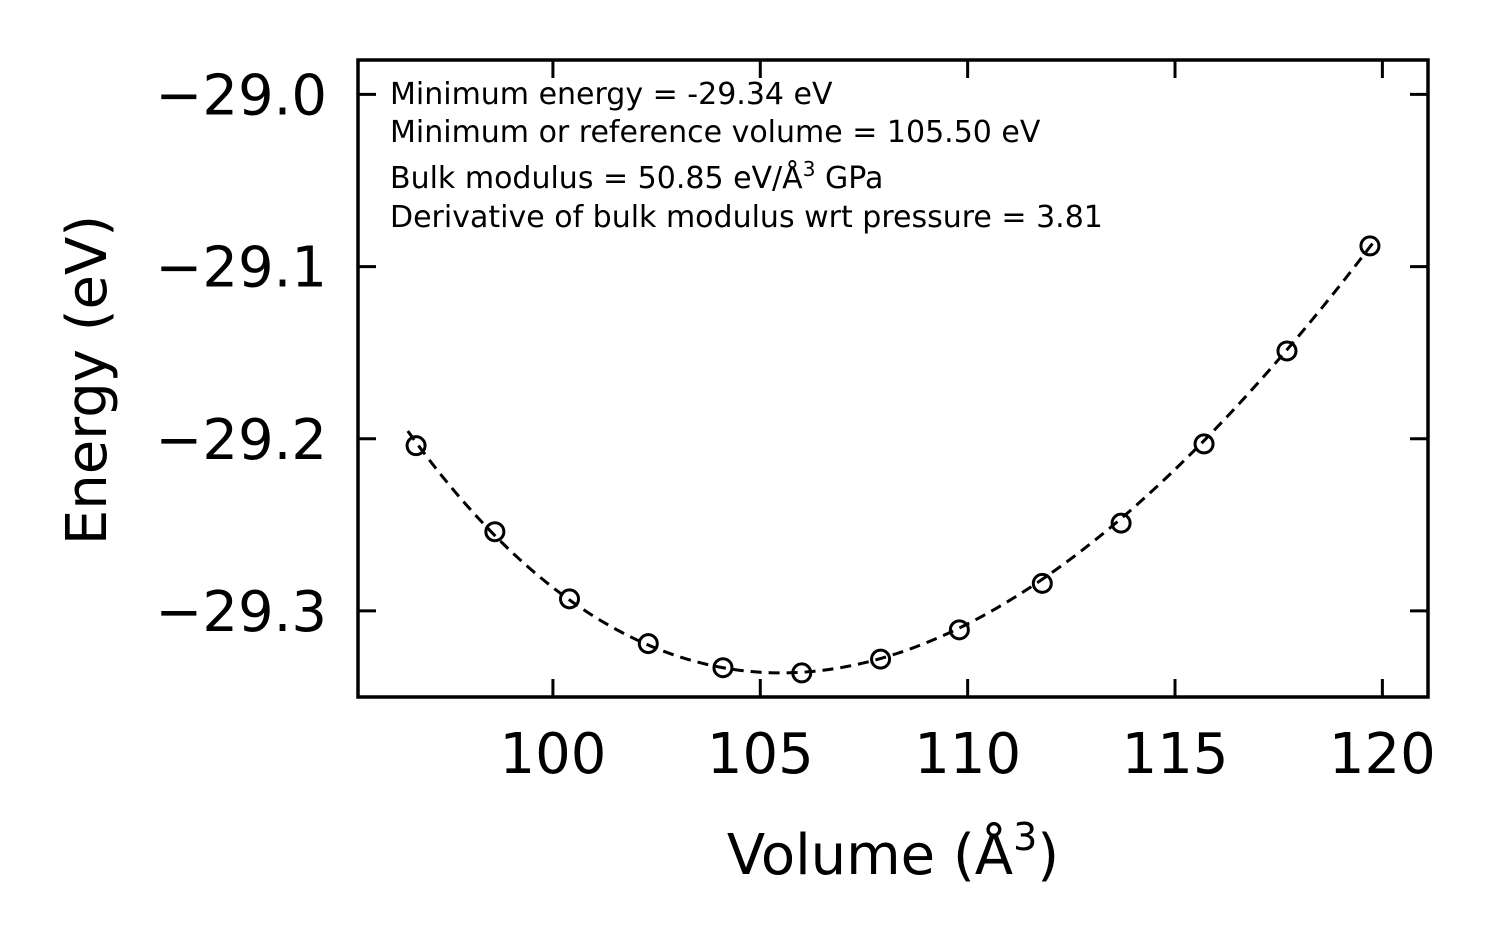  I want to click on x-axis-title-text: Volume (Å, so click(870, 855).